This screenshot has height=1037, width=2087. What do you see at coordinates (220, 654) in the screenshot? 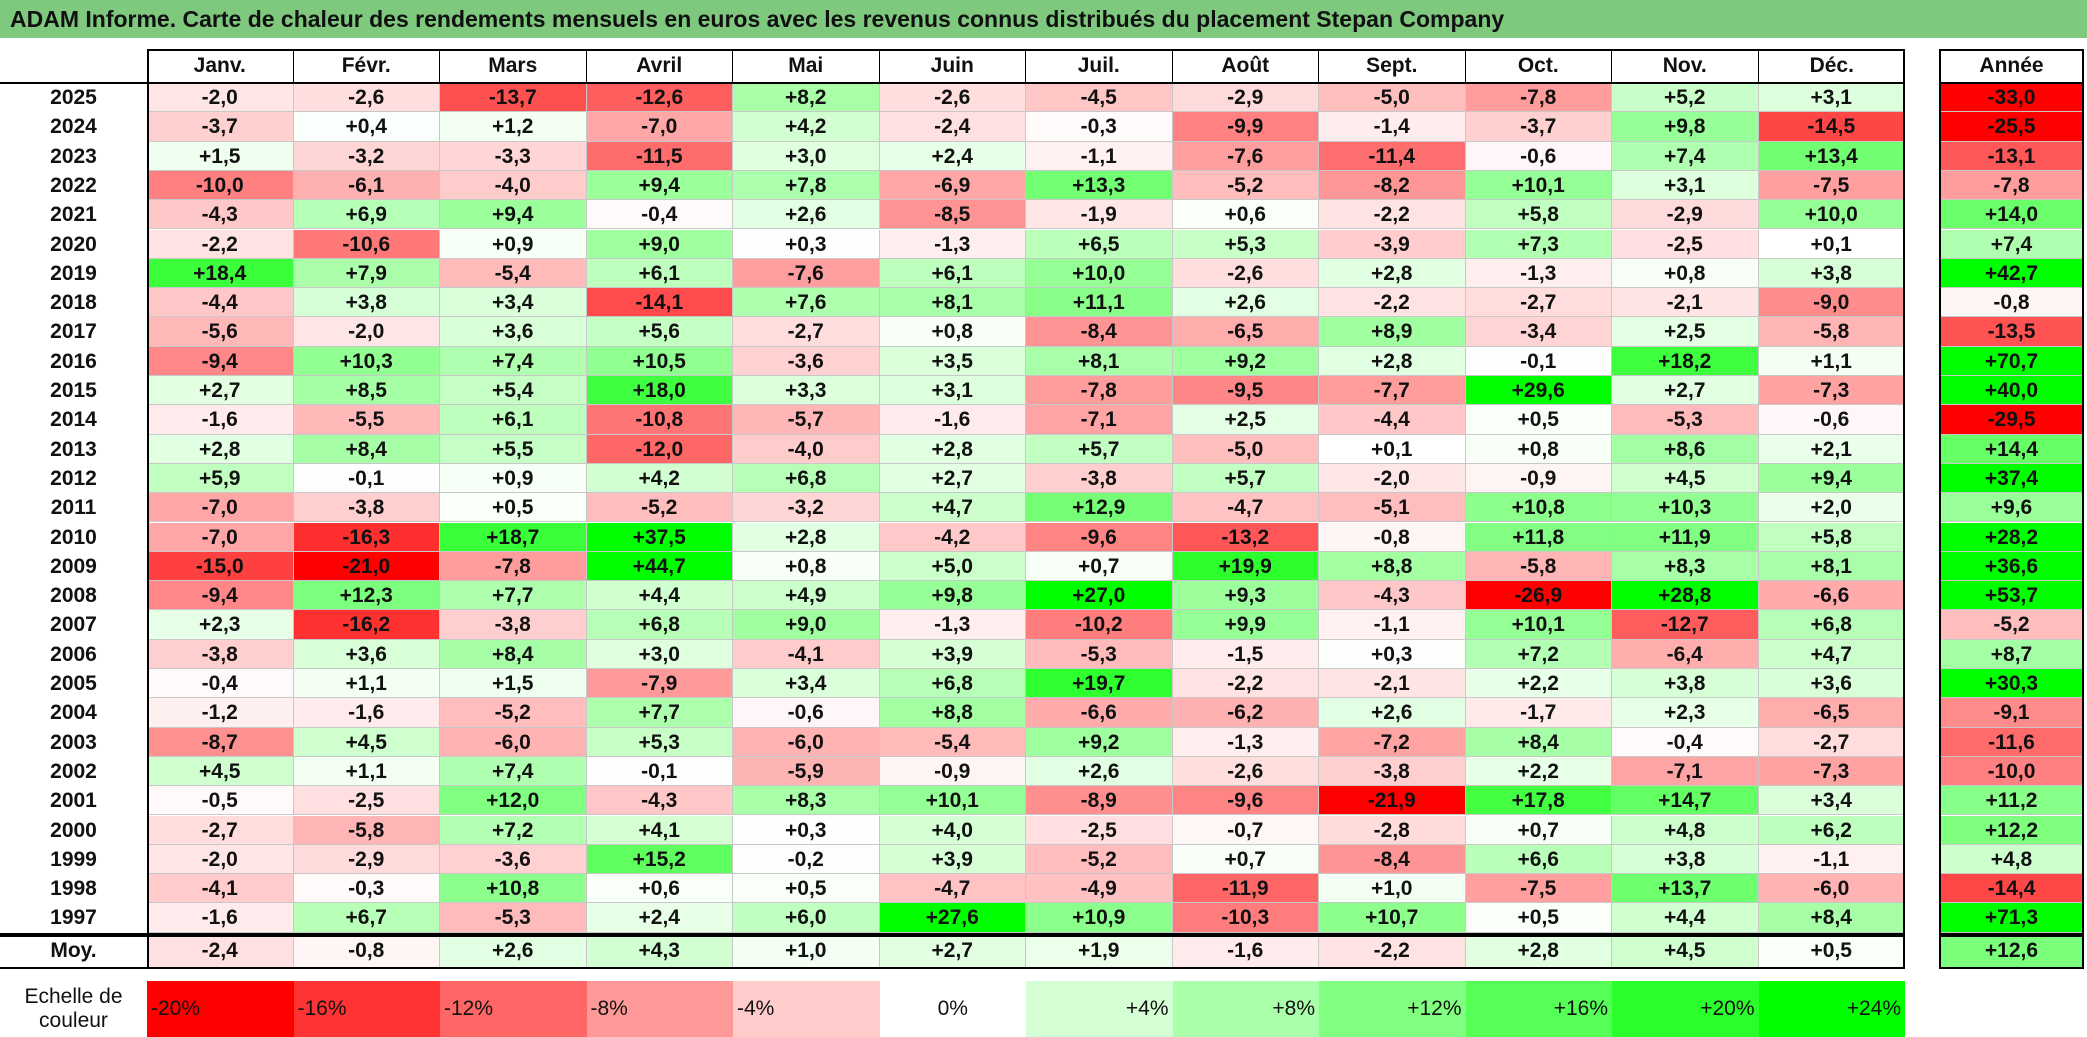
I see `heatmap-cell: -3,8` at bounding box center [220, 654].